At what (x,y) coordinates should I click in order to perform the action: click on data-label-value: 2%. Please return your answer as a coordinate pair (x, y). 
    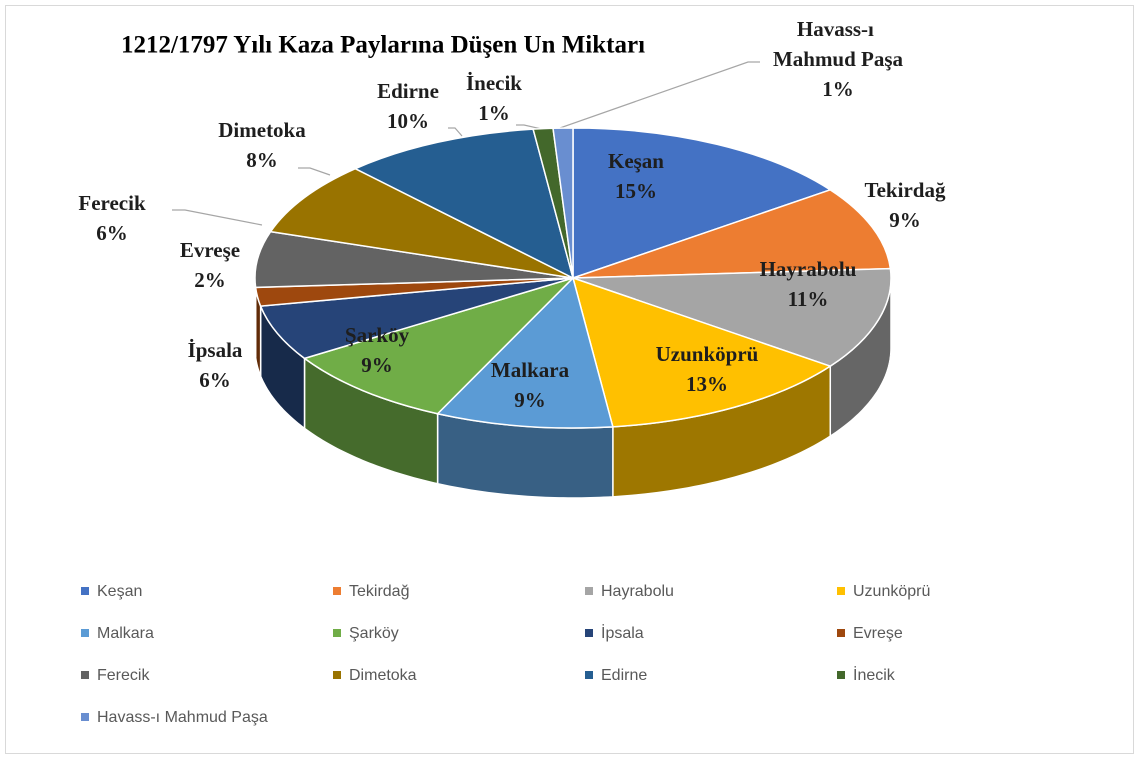
    Looking at the image, I should click on (210, 280).